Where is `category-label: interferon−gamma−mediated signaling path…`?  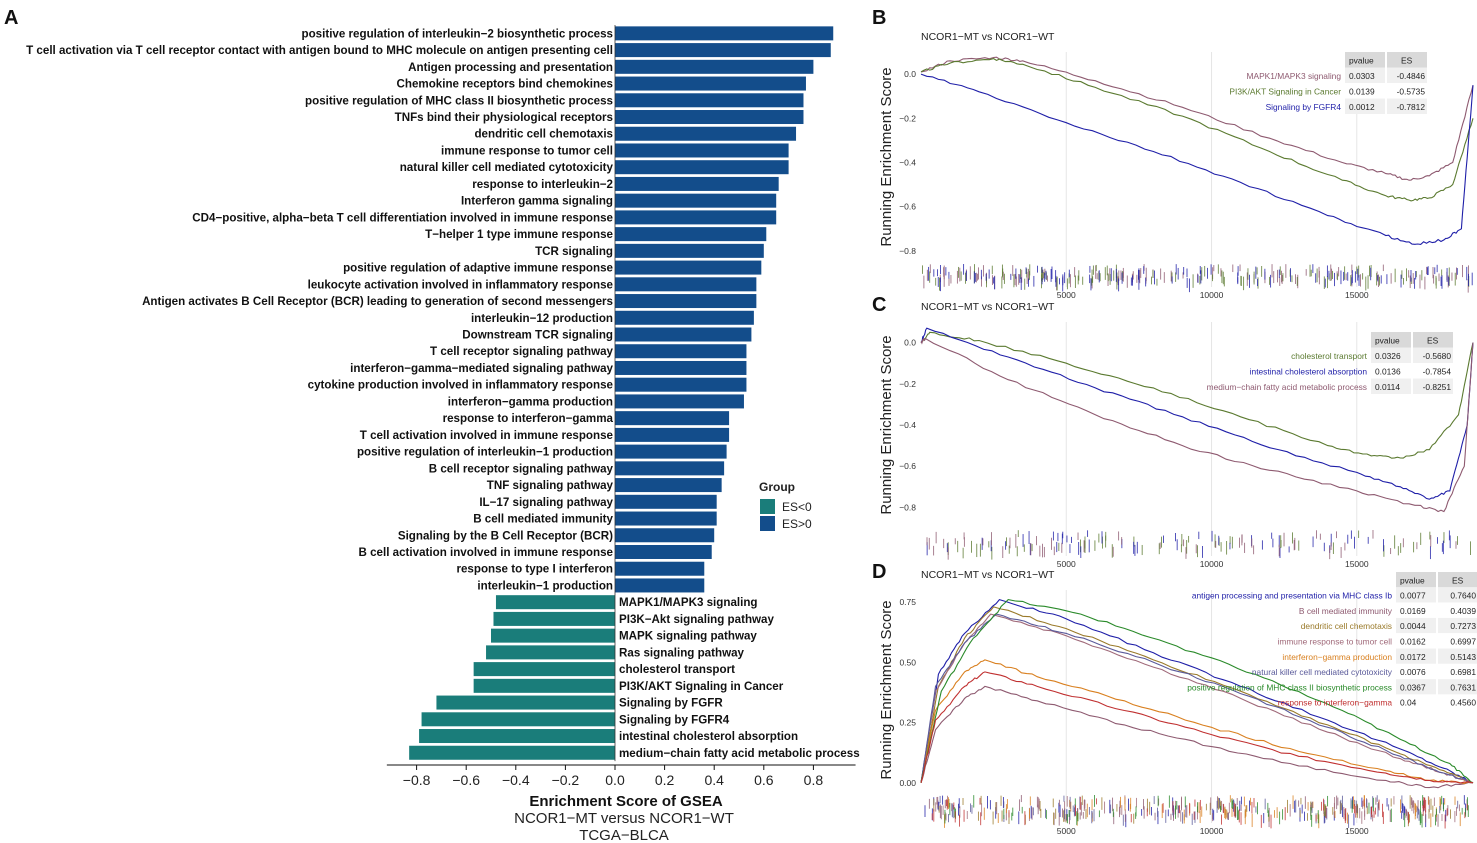 category-label: interferon−gamma−mediated signaling path… is located at coordinates (481, 368).